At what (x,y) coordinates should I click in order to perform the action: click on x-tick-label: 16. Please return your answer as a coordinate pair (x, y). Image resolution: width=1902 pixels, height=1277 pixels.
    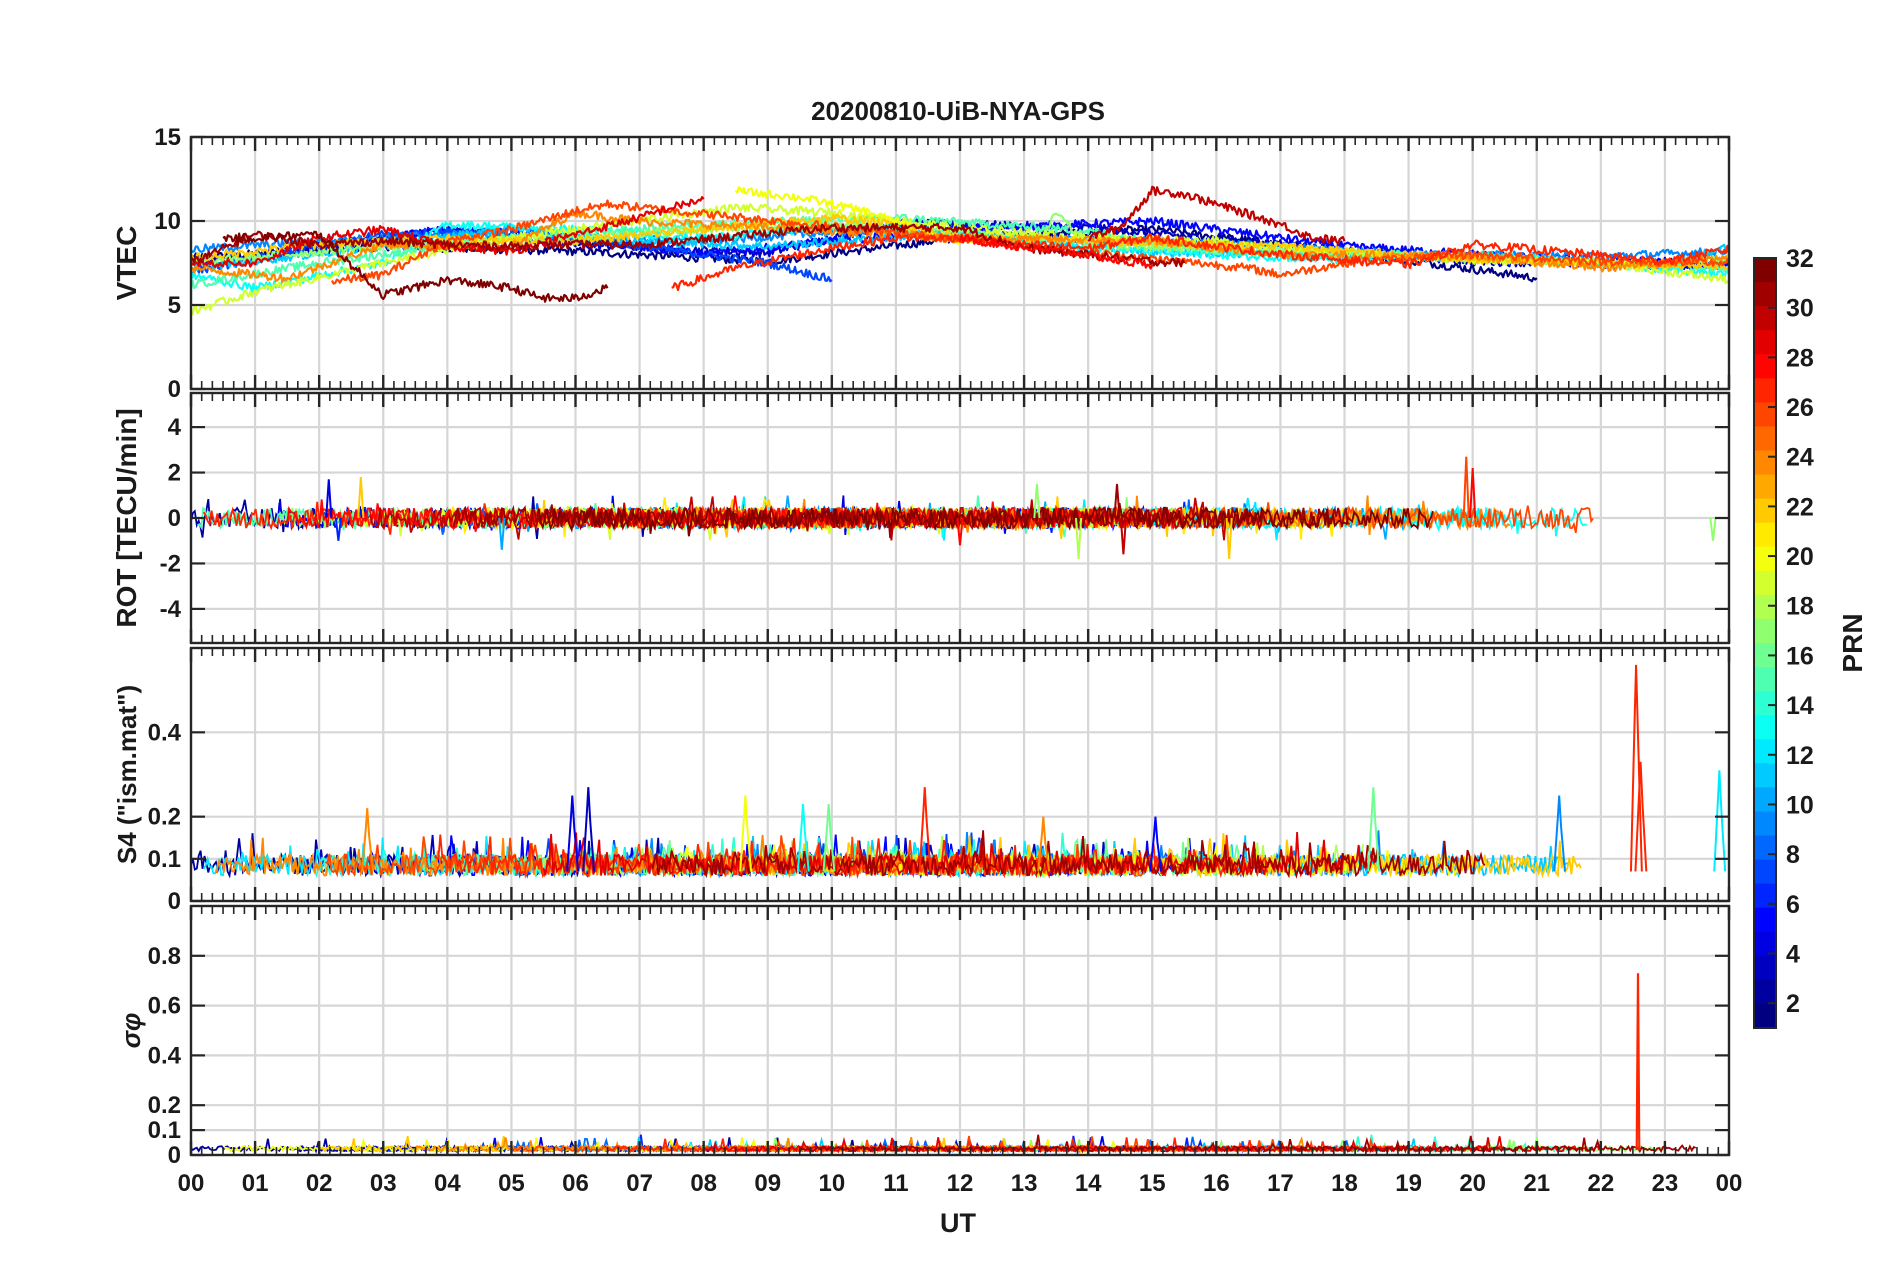
    Looking at the image, I should click on (1216, 1183).